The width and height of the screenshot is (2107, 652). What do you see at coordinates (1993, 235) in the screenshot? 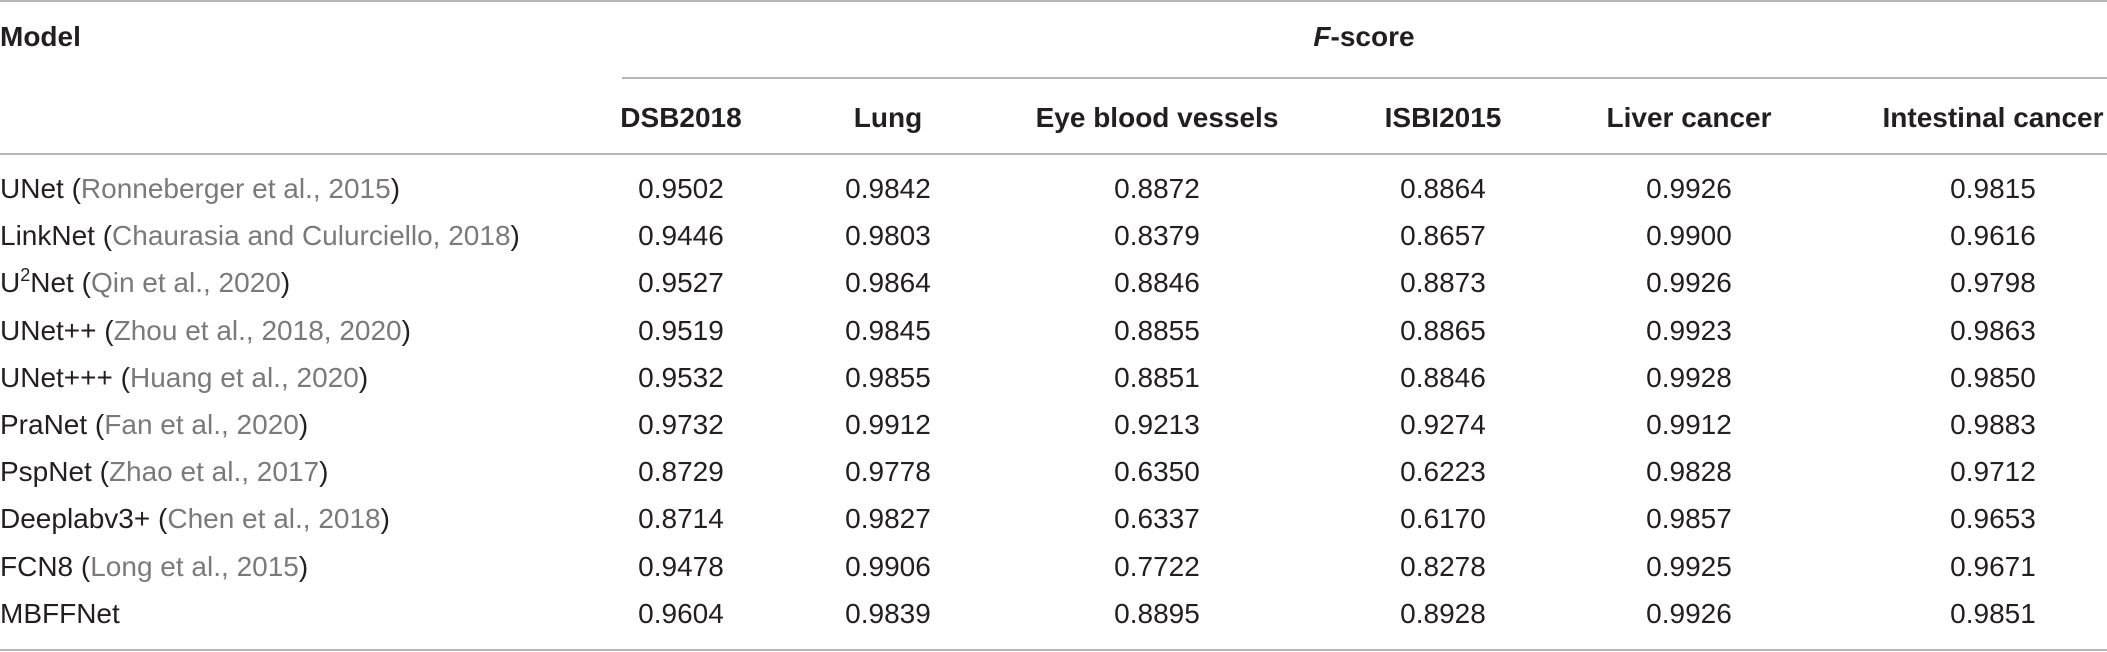
I see `score-cell: 0.9616` at bounding box center [1993, 235].